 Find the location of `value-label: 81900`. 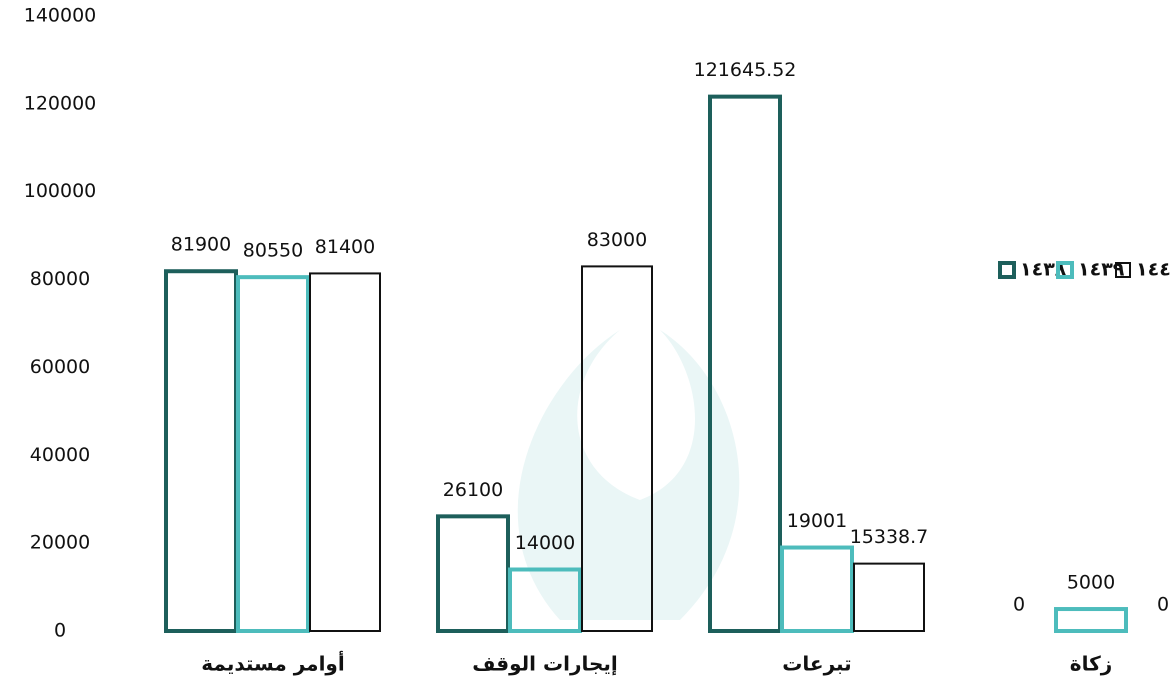

value-label: 81900 is located at coordinates (201, 245).